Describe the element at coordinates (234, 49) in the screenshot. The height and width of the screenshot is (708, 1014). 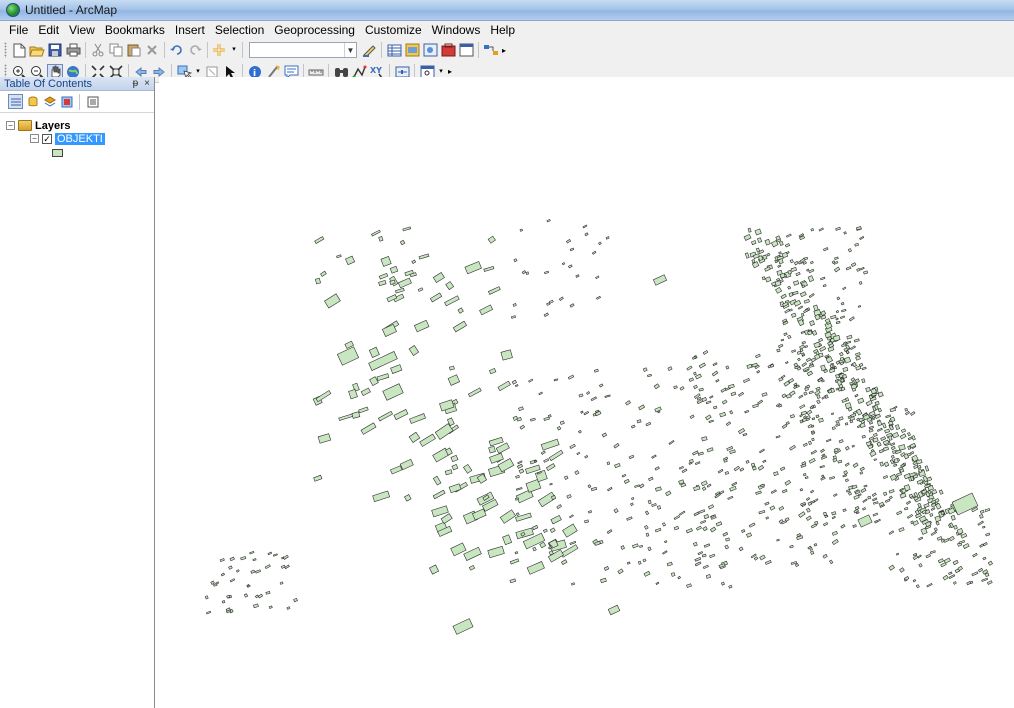
I see `add-data-dropdown-icon: ▾` at that location.